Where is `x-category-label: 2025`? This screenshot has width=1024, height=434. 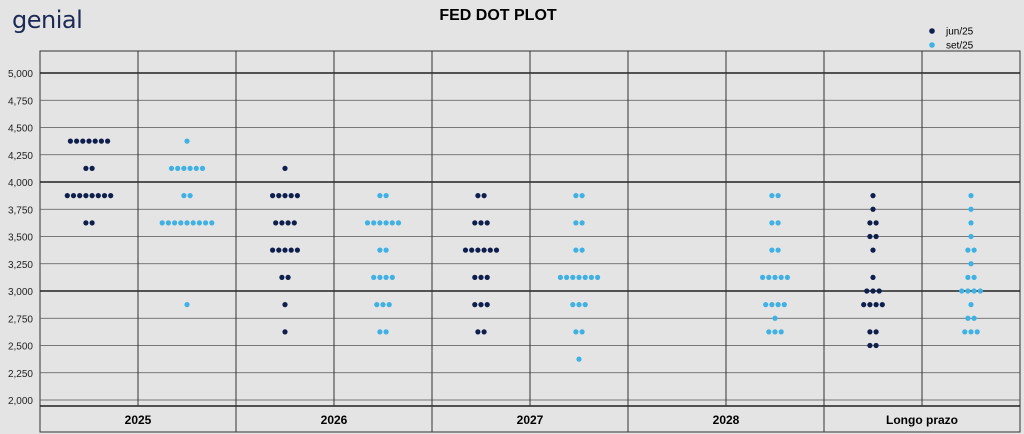
x-category-label: 2025 is located at coordinates (138, 420).